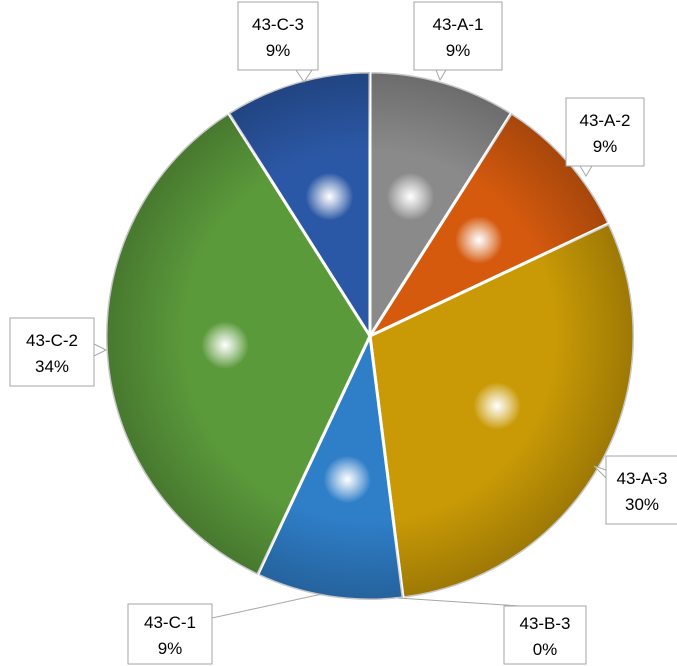 The height and width of the screenshot is (666, 677). What do you see at coordinates (225, 629) in the screenshot?
I see `callout-43-c-1: 43-C-1 9%` at bounding box center [225, 629].